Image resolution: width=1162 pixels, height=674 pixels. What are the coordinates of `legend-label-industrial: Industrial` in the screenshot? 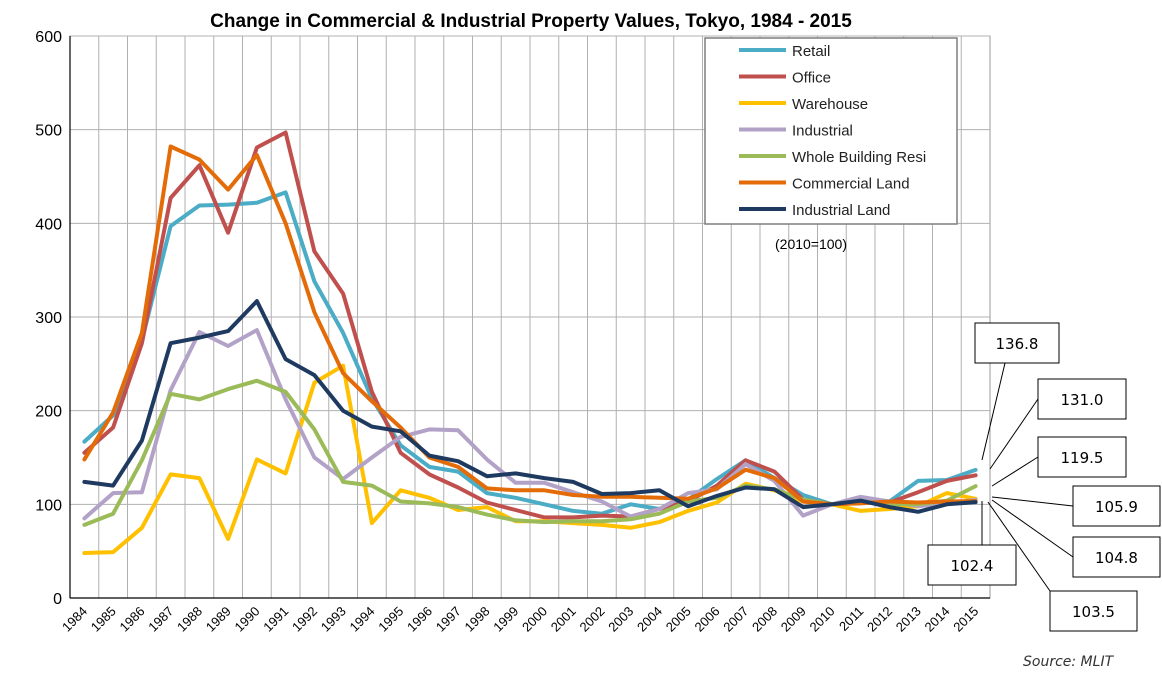 It's located at (822, 131).